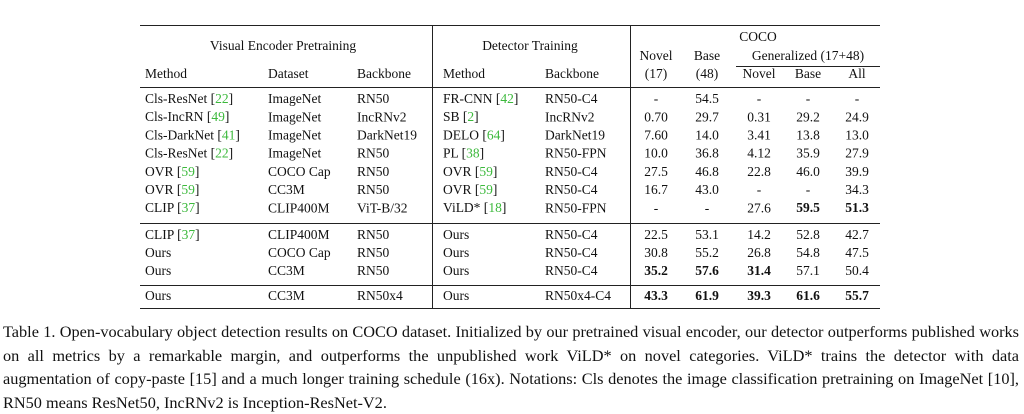 The width and height of the screenshot is (1024, 414). What do you see at coordinates (299, 252) in the screenshot?
I see `table-cell: COCO Cap` at bounding box center [299, 252].